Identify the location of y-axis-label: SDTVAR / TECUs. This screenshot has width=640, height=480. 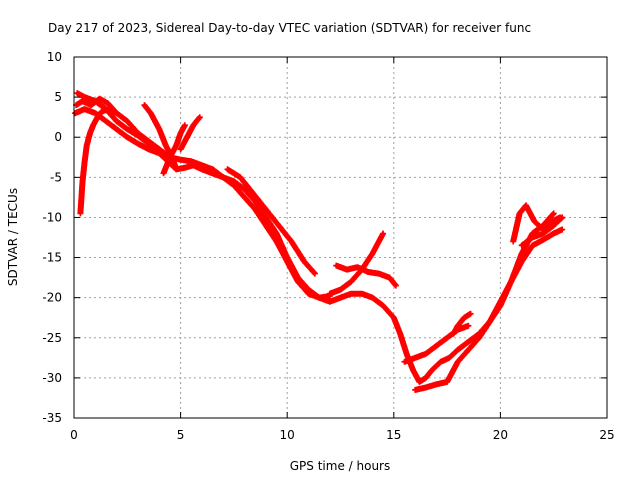
(13, 237).